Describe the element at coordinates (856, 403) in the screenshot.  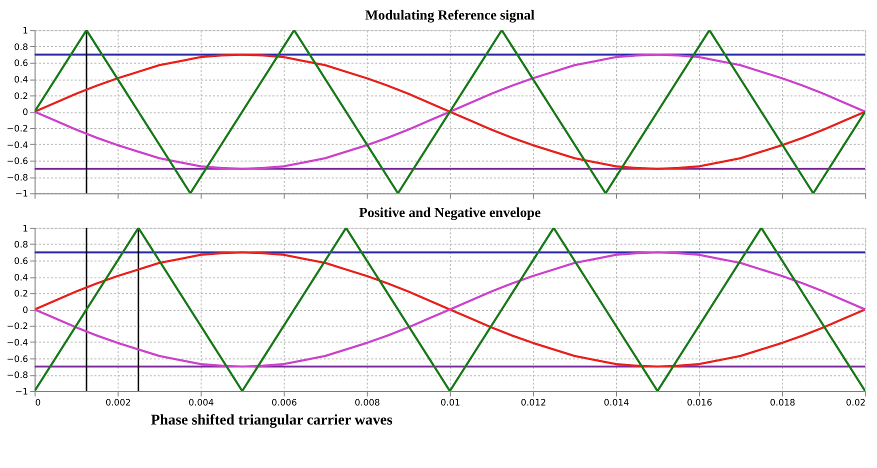
I see `x-tick-label: 0.02` at that location.